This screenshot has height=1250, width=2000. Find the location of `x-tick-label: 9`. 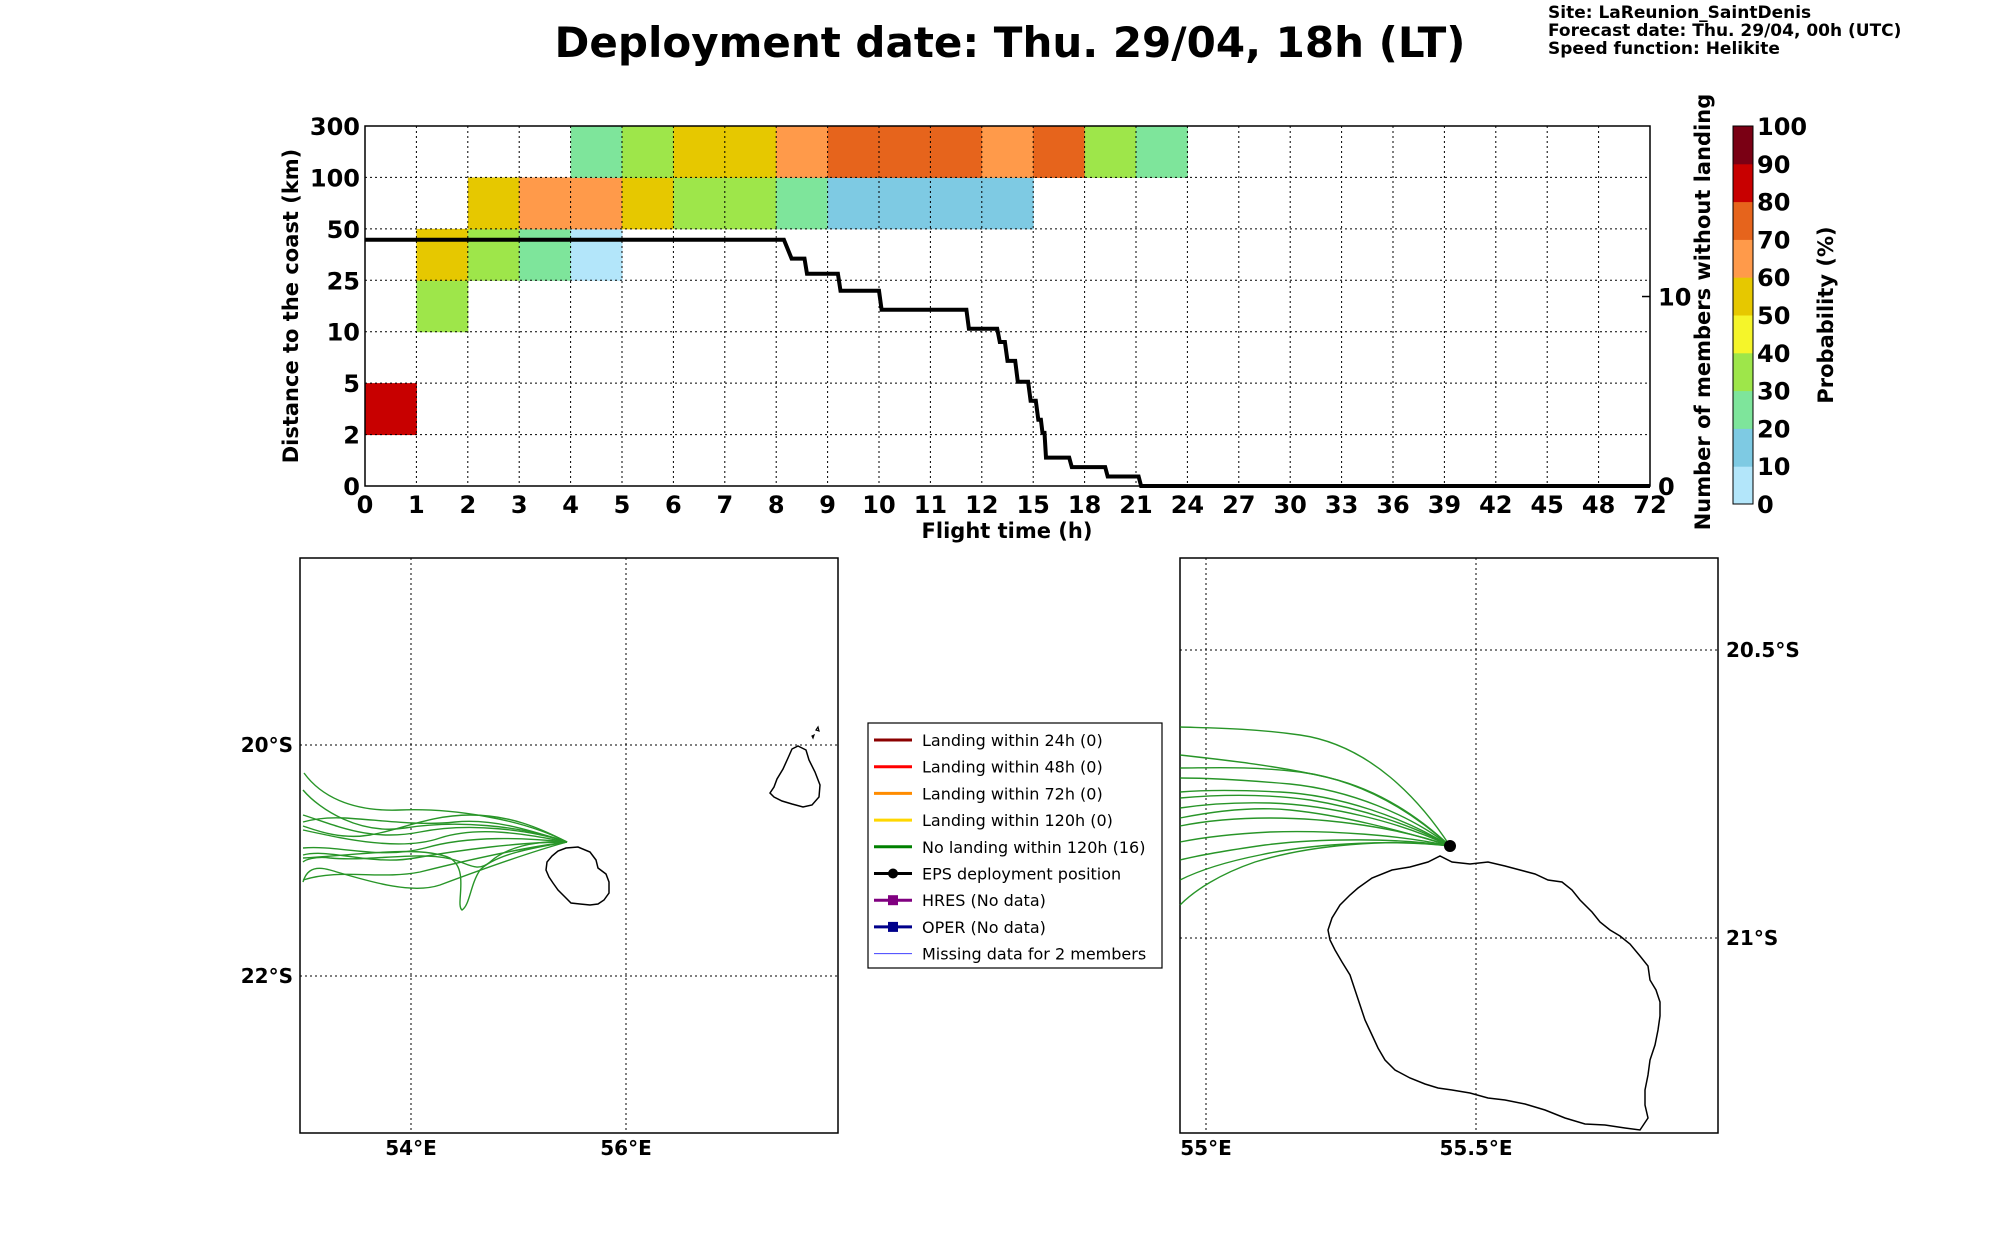

x-tick-label: 9 is located at coordinates (827, 505).